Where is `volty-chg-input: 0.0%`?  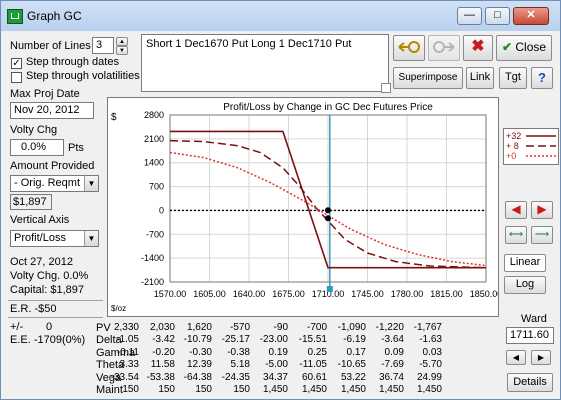
volty-chg-input: 0.0% is located at coordinates (37, 147).